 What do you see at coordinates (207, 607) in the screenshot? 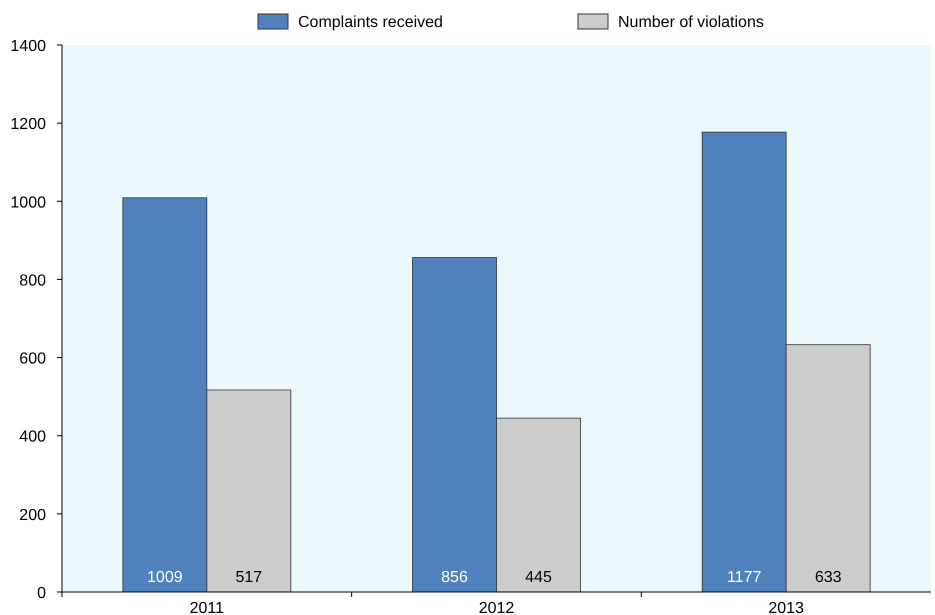
I see `x-tick-label: 2011` at bounding box center [207, 607].